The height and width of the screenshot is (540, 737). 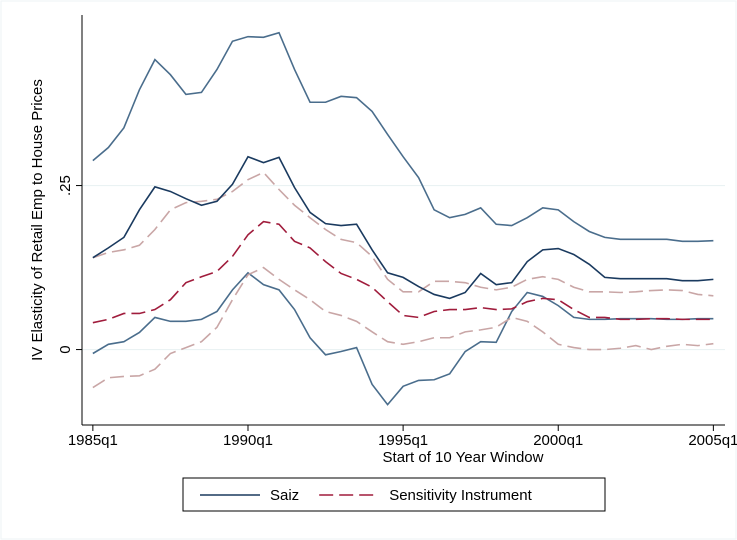 I want to click on x-tick-label: 1985q1, so click(x=93, y=440).